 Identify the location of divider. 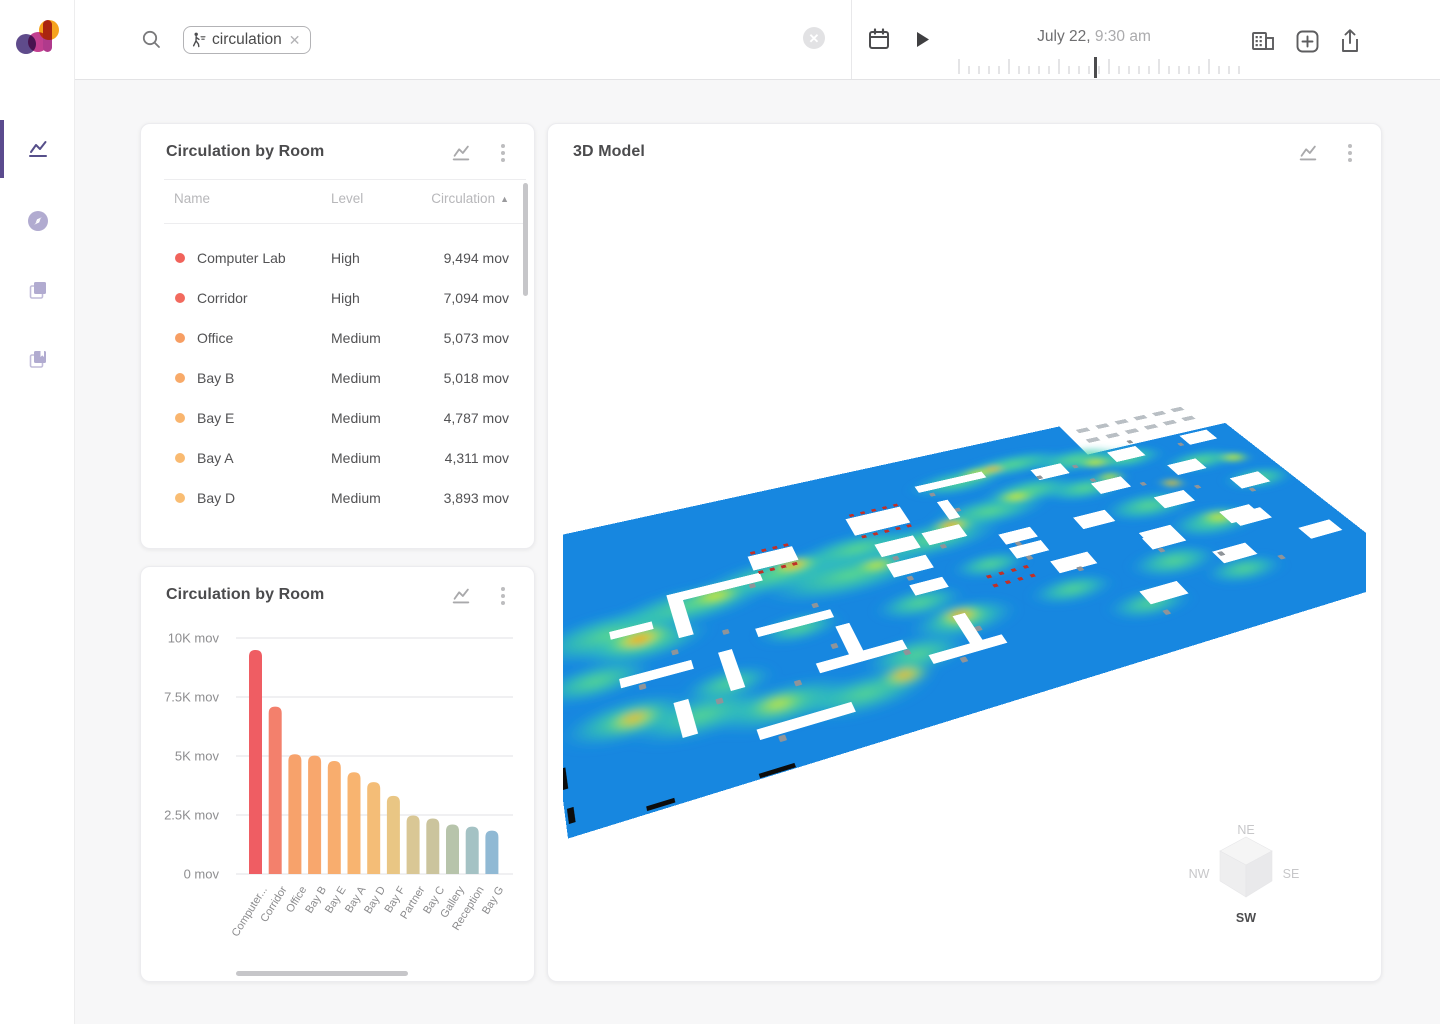
(345, 179).